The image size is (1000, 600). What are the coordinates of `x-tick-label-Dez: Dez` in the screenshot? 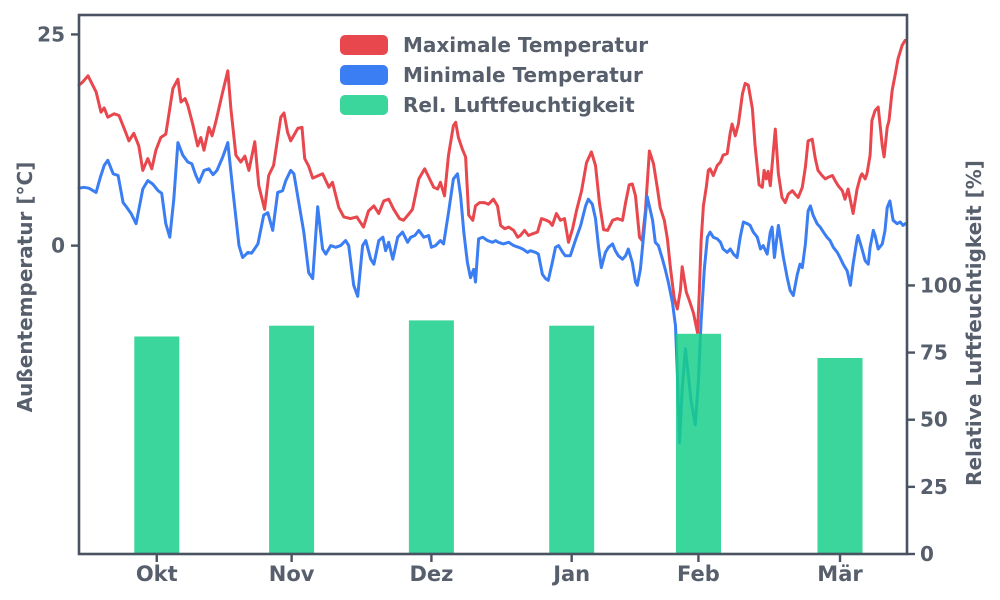 It's located at (431, 574).